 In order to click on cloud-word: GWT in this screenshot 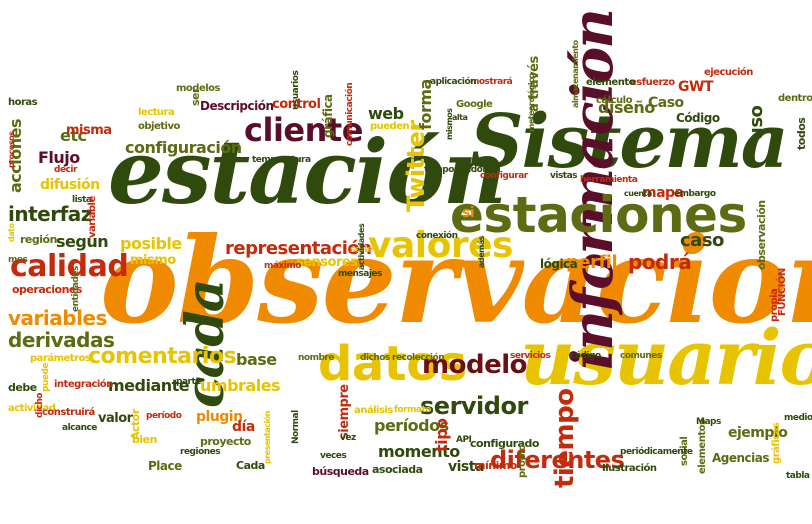, I will do `click(695, 87)`.